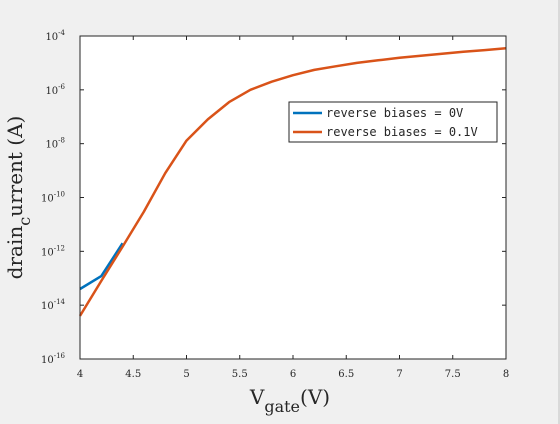 The width and height of the screenshot is (560, 424). I want to click on y-tick-label: 10⁻⁸, so click(55, 144).